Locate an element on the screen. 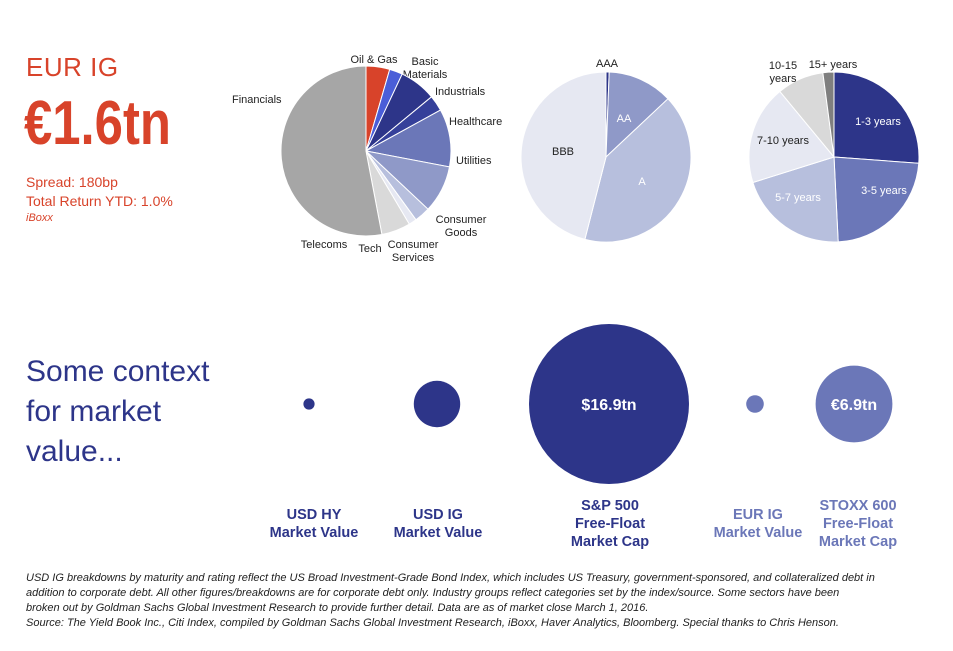 Image resolution: width=953 pixels, height=651 pixels. bubble-value-stoxx-600-free-float-market-cap: €6.9tn is located at coordinates (854, 405).